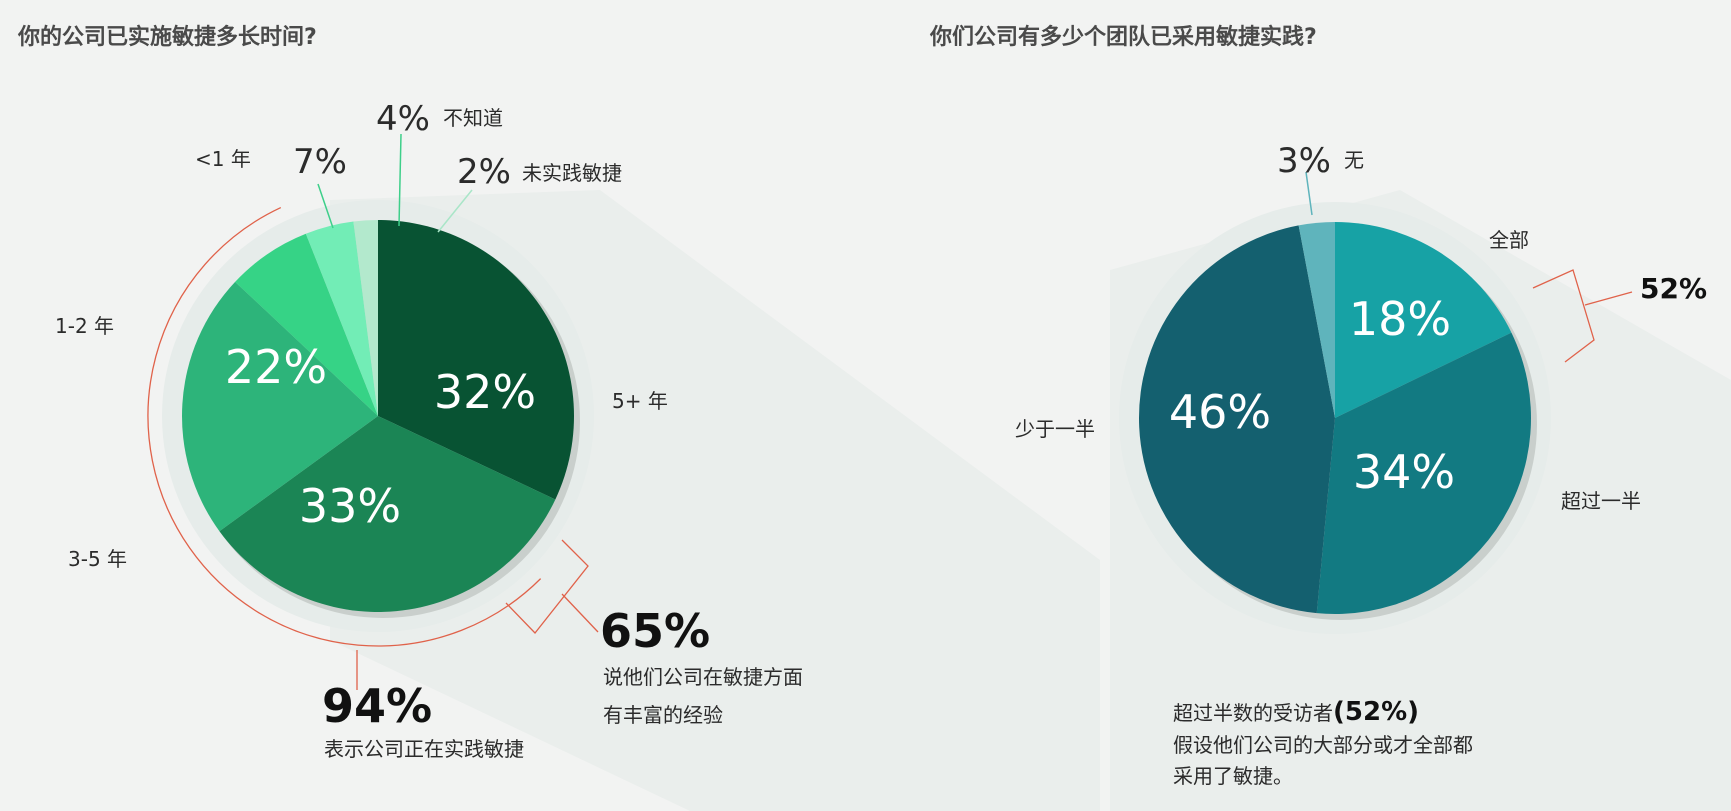  What do you see at coordinates (403, 119) in the screenshot?
I see `slice-value-4: 4%` at bounding box center [403, 119].